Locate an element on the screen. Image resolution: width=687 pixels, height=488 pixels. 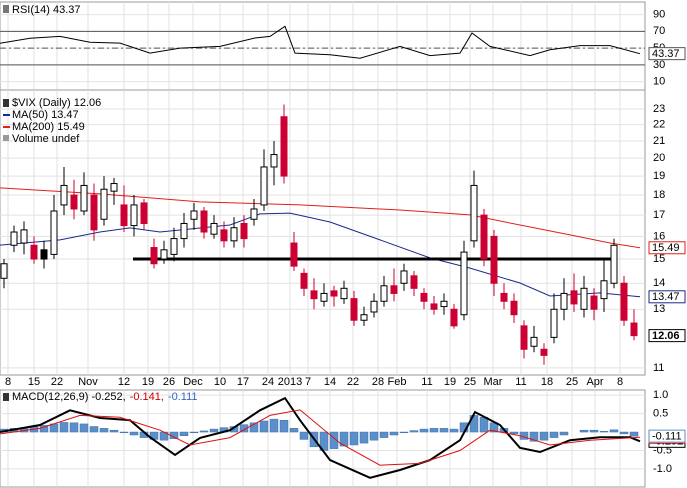
x-tick-label: 14 is located at coordinates (330, 382).